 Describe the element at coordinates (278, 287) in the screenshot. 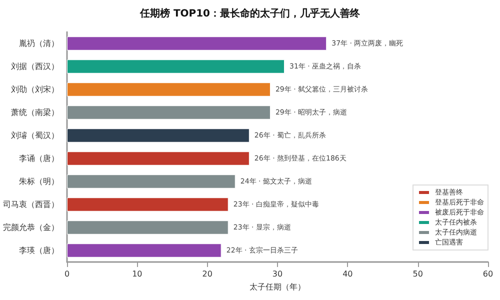

I see `x-axis-title: 太子任期（年）` at that location.